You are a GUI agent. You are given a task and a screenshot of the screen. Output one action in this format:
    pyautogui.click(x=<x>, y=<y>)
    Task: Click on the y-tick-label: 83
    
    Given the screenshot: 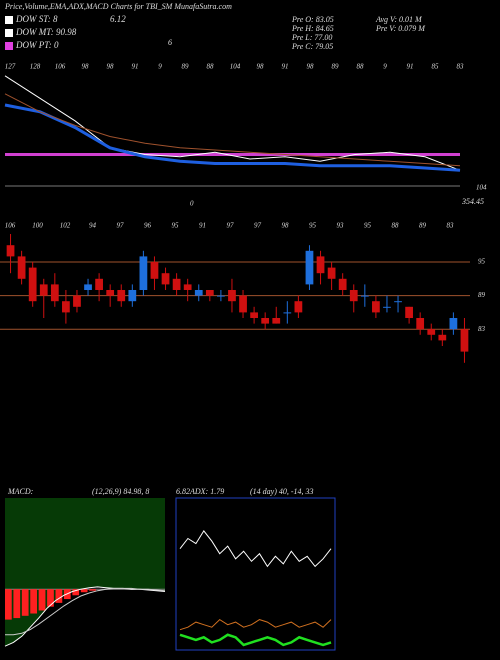 What is the action you would take?
    pyautogui.click(x=482, y=329)
    